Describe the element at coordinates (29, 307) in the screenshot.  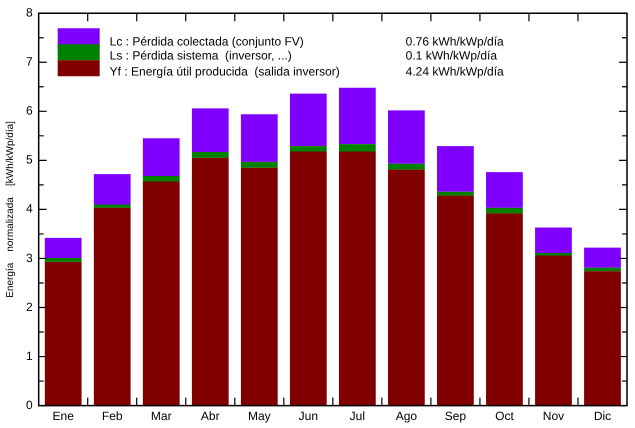
I see `y-tick-label: 2` at that location.